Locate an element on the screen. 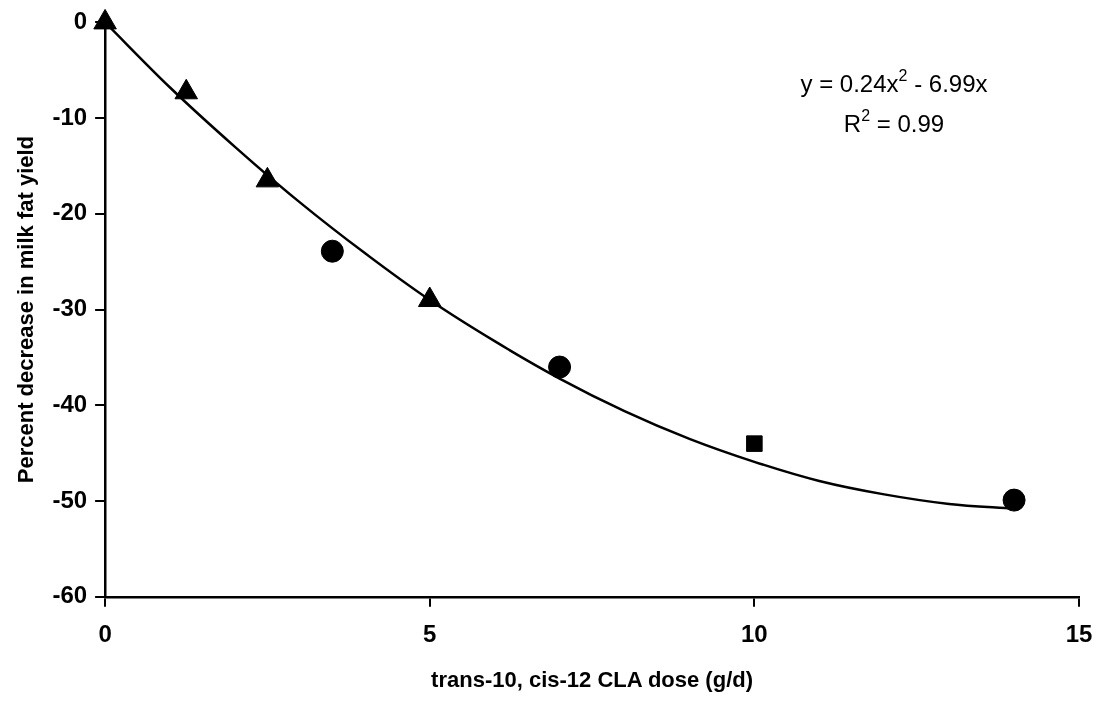 This screenshot has height=703, width=1109. y-tick-label: -10 is located at coordinates (70, 116).